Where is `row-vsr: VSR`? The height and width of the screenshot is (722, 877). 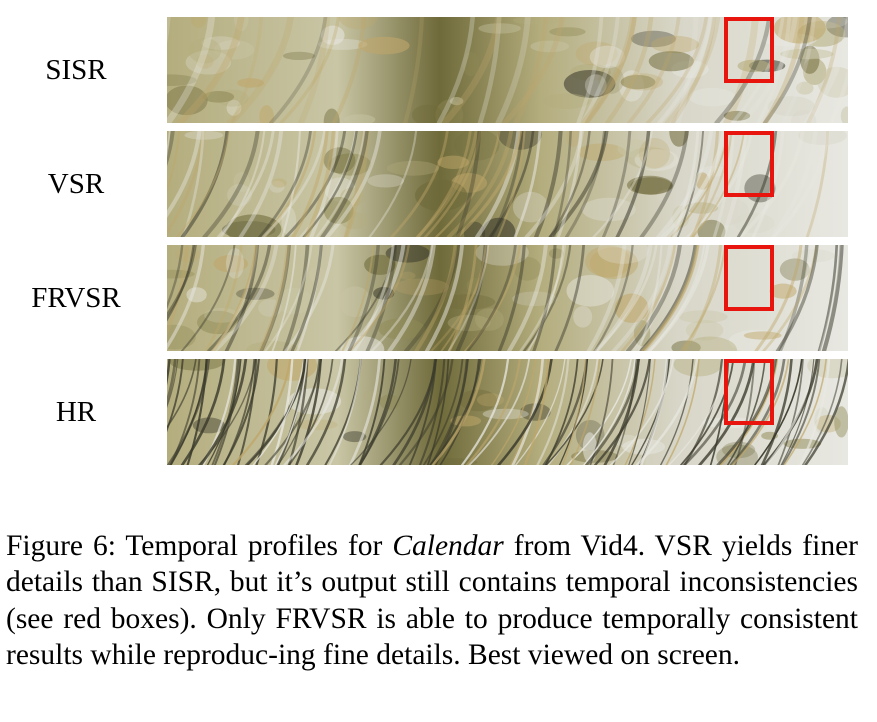 row-vsr: VSR is located at coordinates (438, 184).